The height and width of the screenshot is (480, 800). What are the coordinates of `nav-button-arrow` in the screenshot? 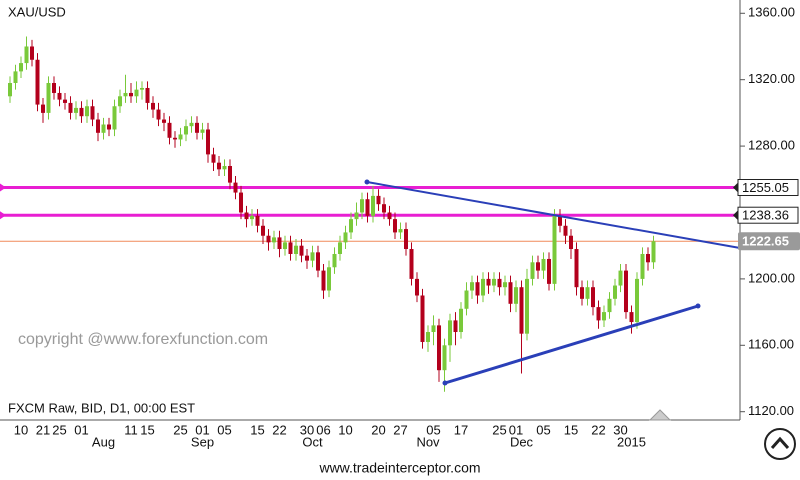 It's located at (780, 442).